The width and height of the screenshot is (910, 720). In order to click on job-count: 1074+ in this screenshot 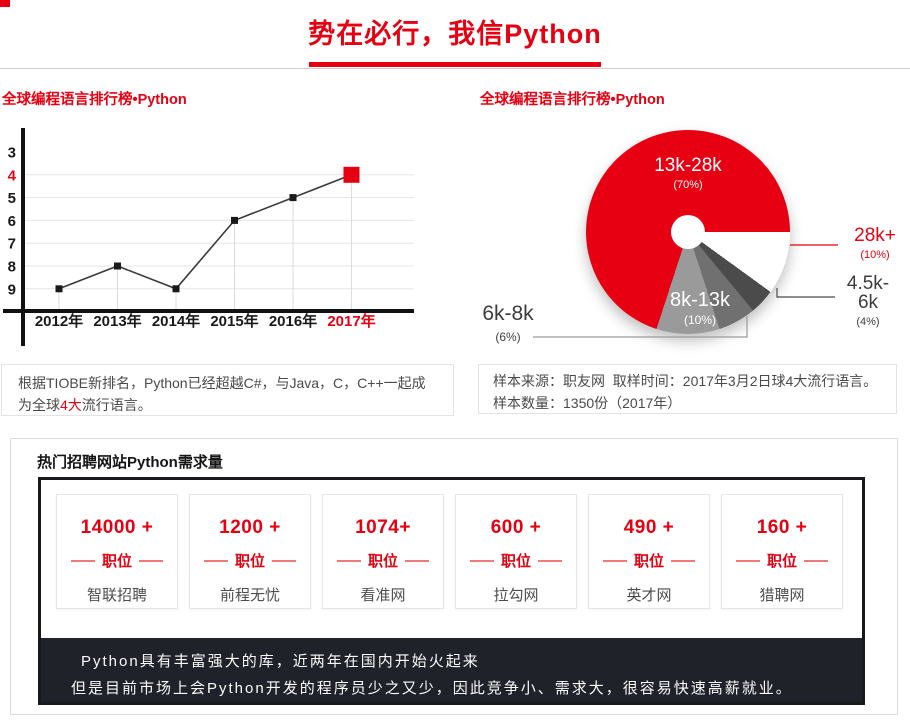, I will do `click(383, 527)`.